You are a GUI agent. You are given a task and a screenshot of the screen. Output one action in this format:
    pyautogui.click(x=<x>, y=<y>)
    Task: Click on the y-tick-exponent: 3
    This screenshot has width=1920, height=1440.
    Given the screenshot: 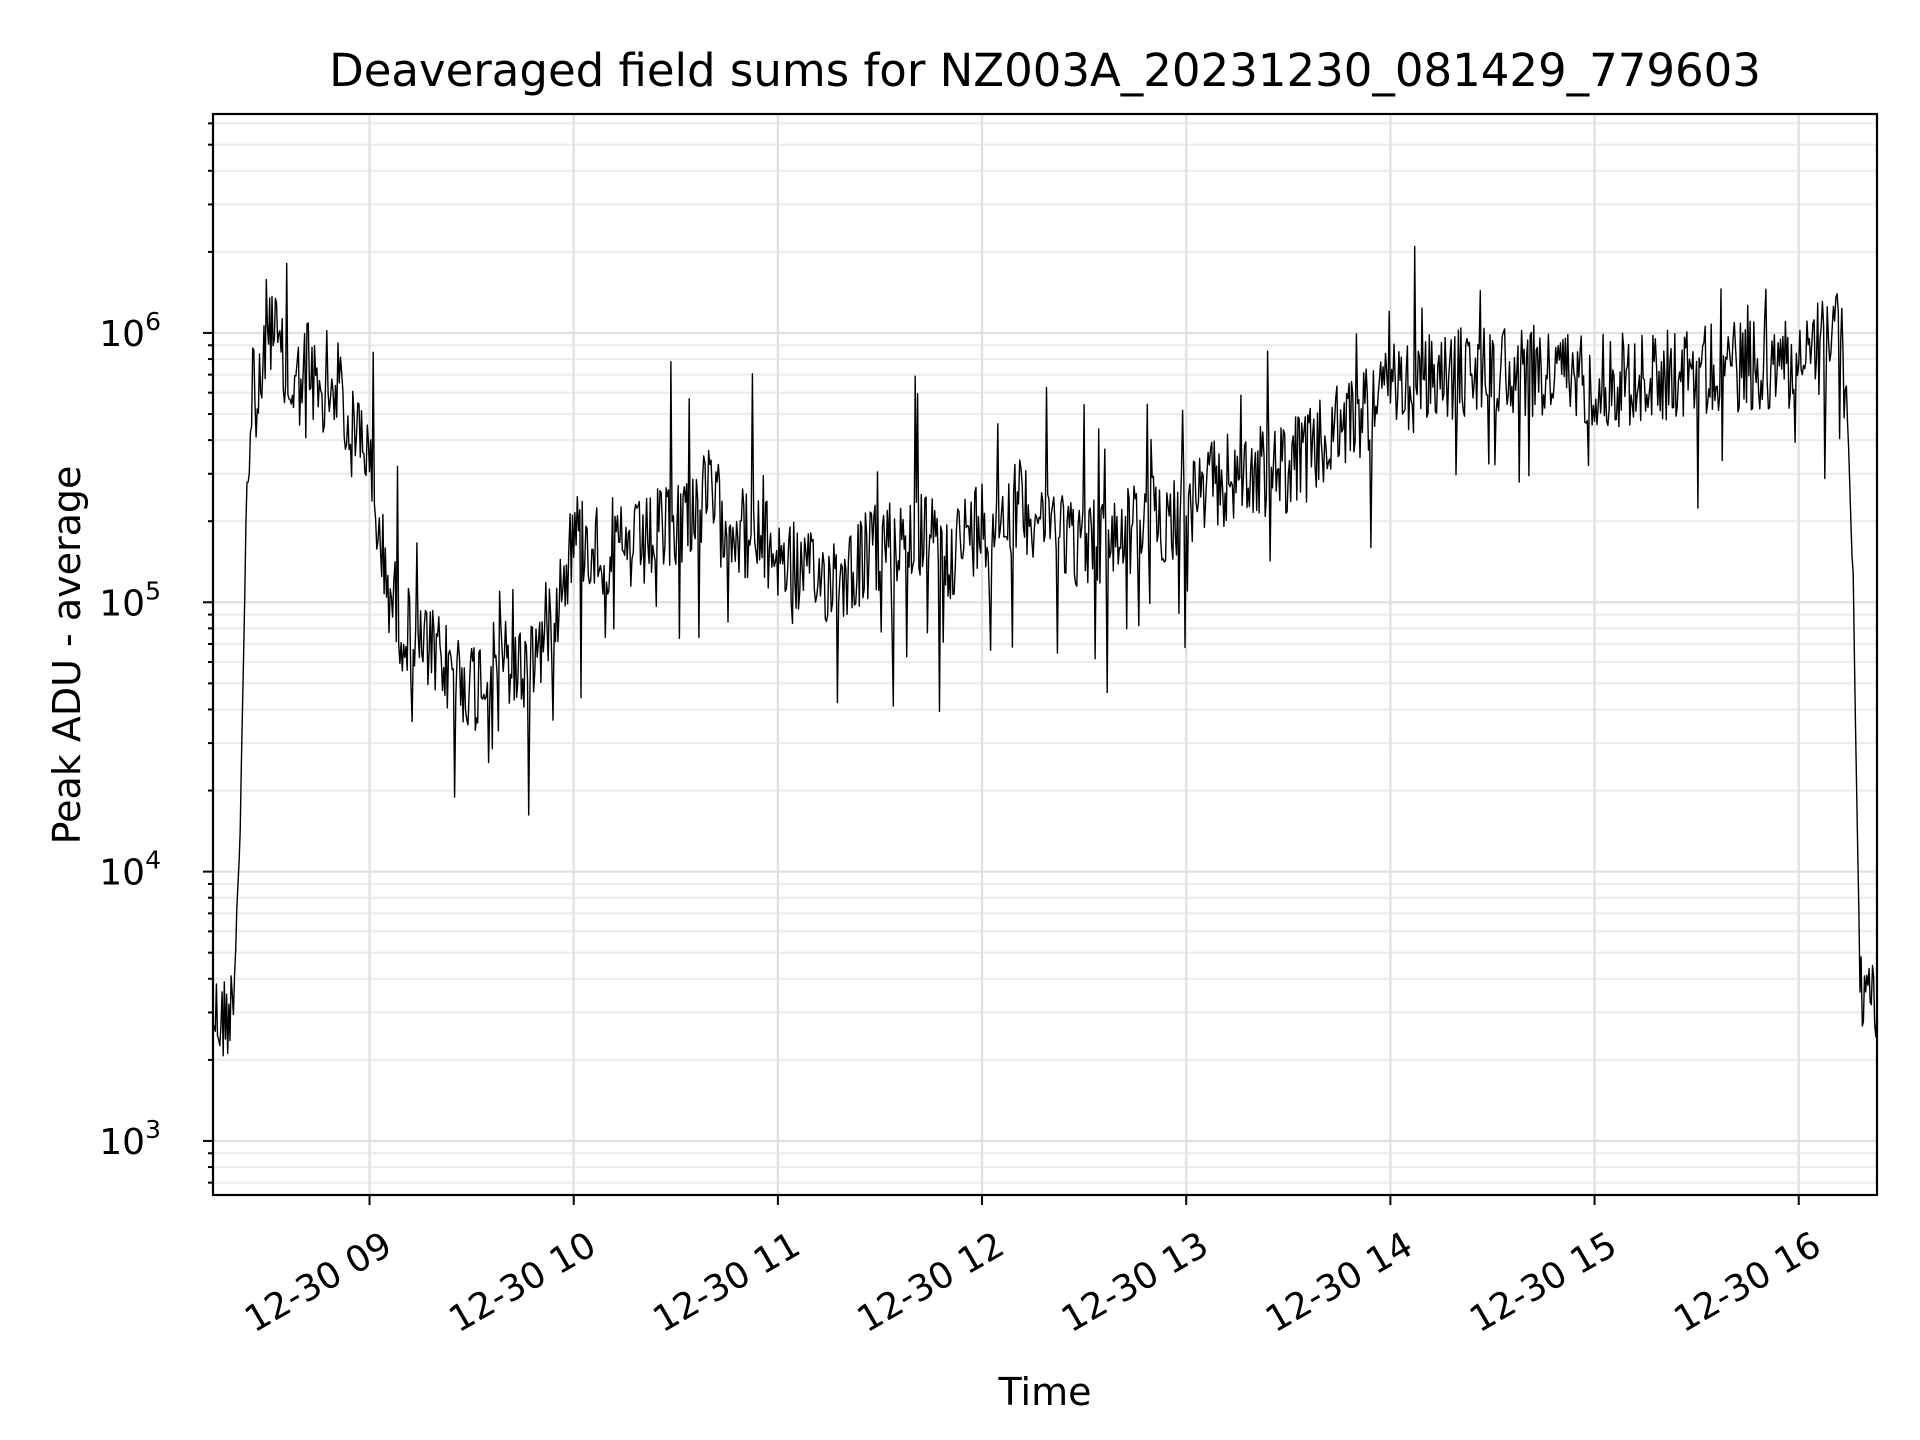 What is the action you would take?
    pyautogui.click(x=153, y=1129)
    